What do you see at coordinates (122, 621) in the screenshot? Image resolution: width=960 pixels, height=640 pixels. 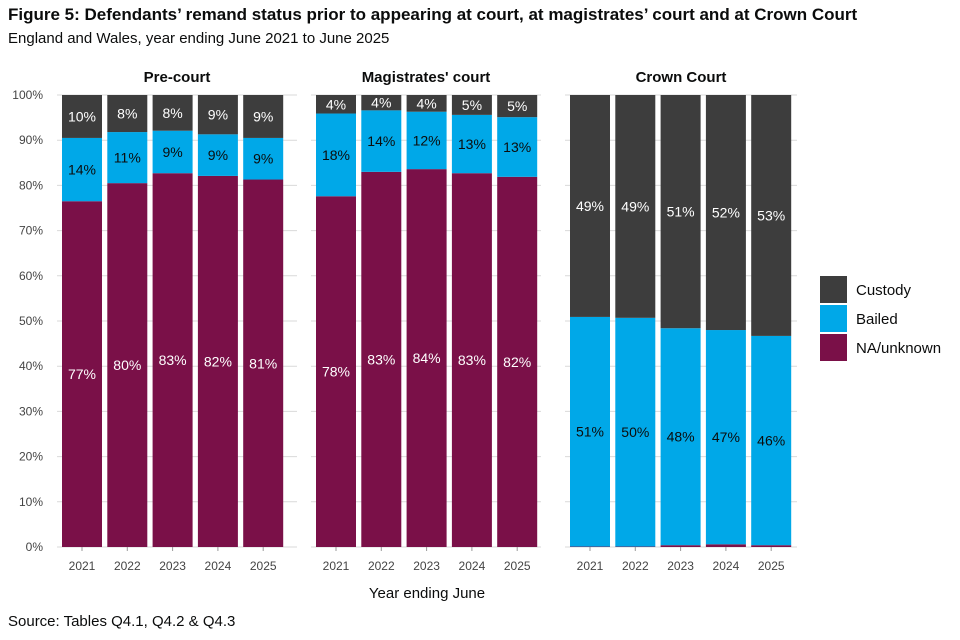 I see `source-note: Source: Tables Q4.1, Q4.2 & Q4.3` at bounding box center [122, 621].